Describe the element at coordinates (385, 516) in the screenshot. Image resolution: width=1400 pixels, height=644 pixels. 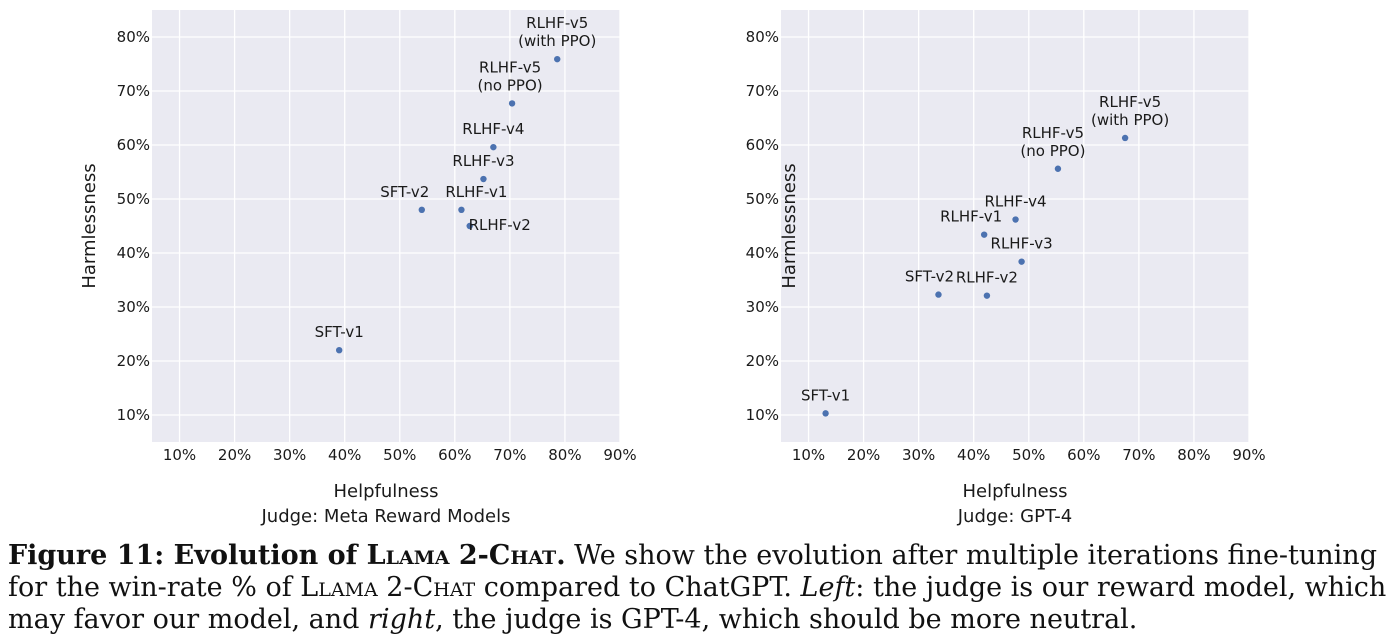
I see `x-axis-sublabel: Judge: Meta Reward Models` at that location.